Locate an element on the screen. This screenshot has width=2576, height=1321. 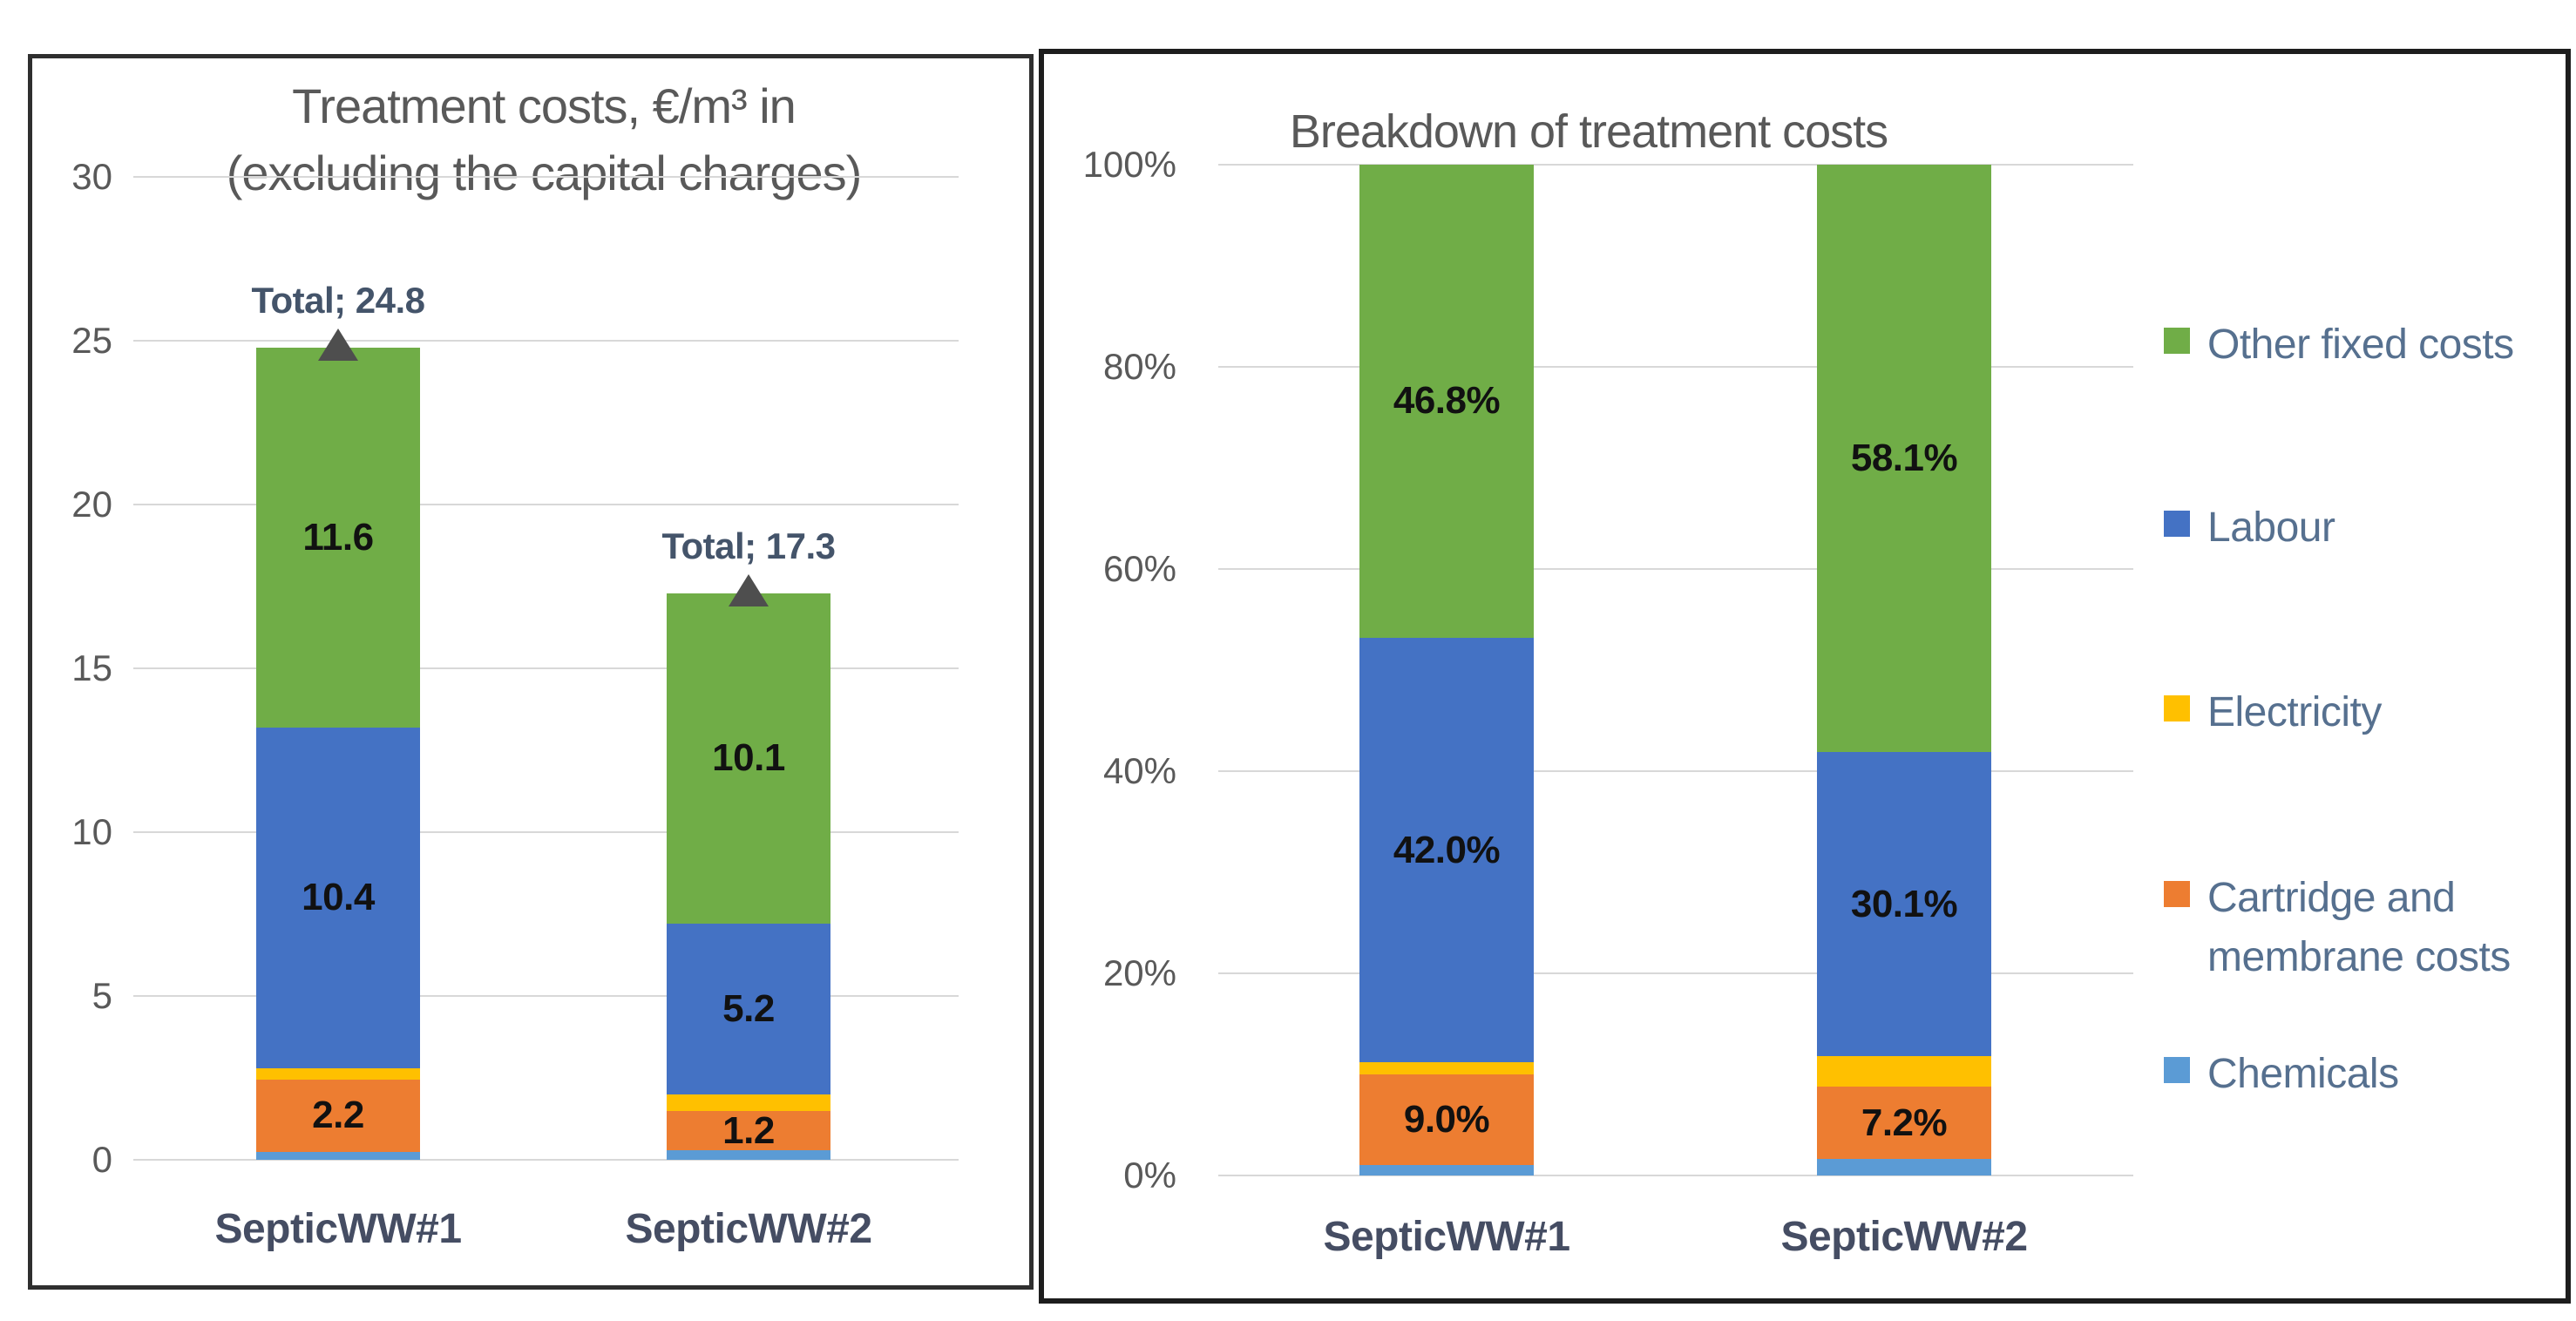
data-label-cartridge-and-membrane-costs: 2.2 is located at coordinates (338, 1115).